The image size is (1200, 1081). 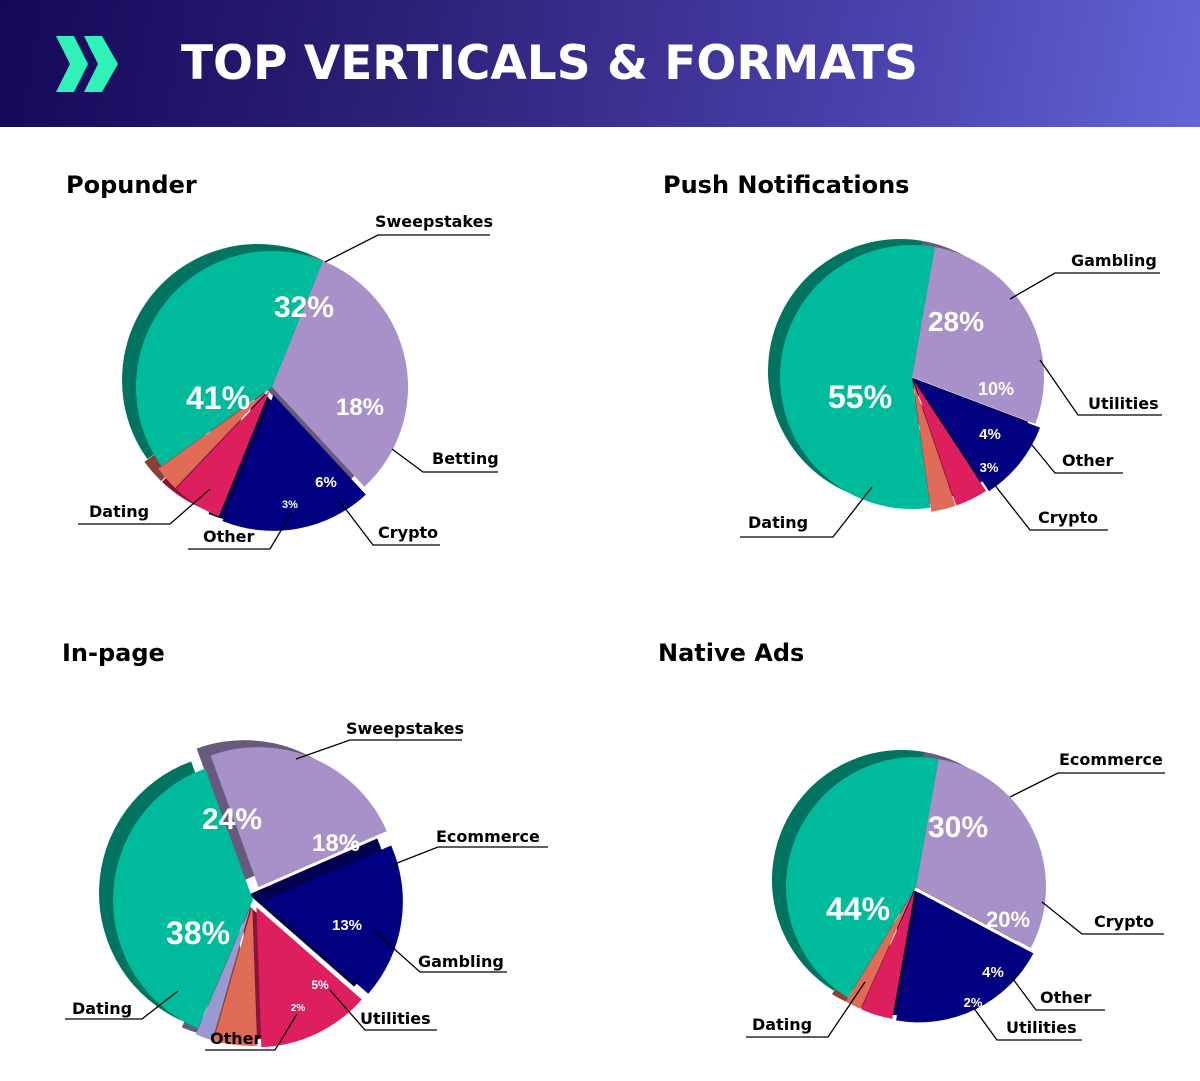 I want to click on slice-percentage: 10%, so click(x=996, y=389).